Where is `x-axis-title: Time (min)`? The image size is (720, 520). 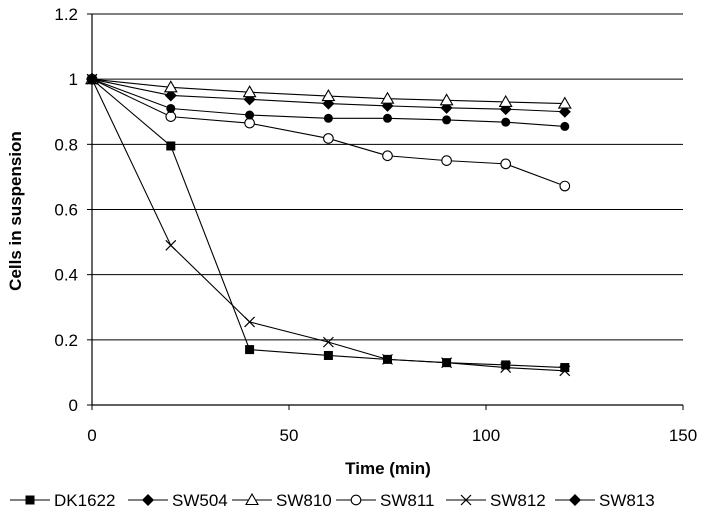
x-axis-title: Time (min) is located at coordinates (388, 468).